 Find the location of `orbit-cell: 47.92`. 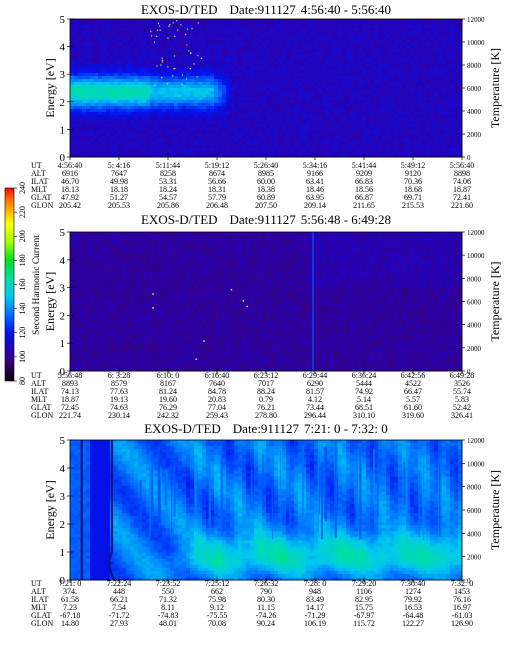

orbit-cell: 47.92 is located at coordinates (70, 197).